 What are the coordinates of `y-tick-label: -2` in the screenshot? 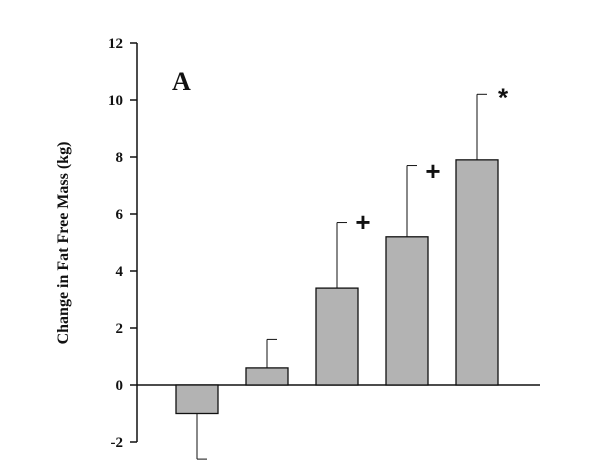 It's located at (117, 443).